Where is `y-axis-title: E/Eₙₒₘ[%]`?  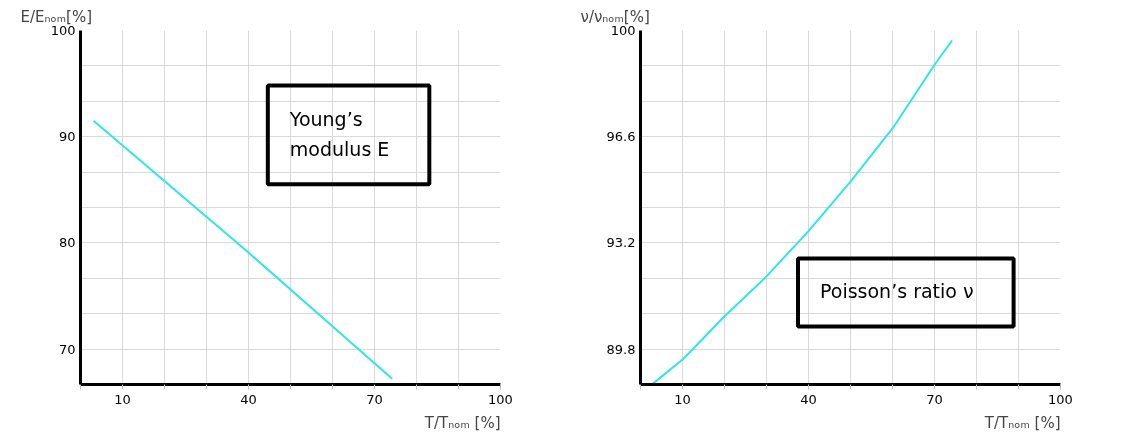 y-axis-title: E/Eₙₒₘ[%] is located at coordinates (56, 16).